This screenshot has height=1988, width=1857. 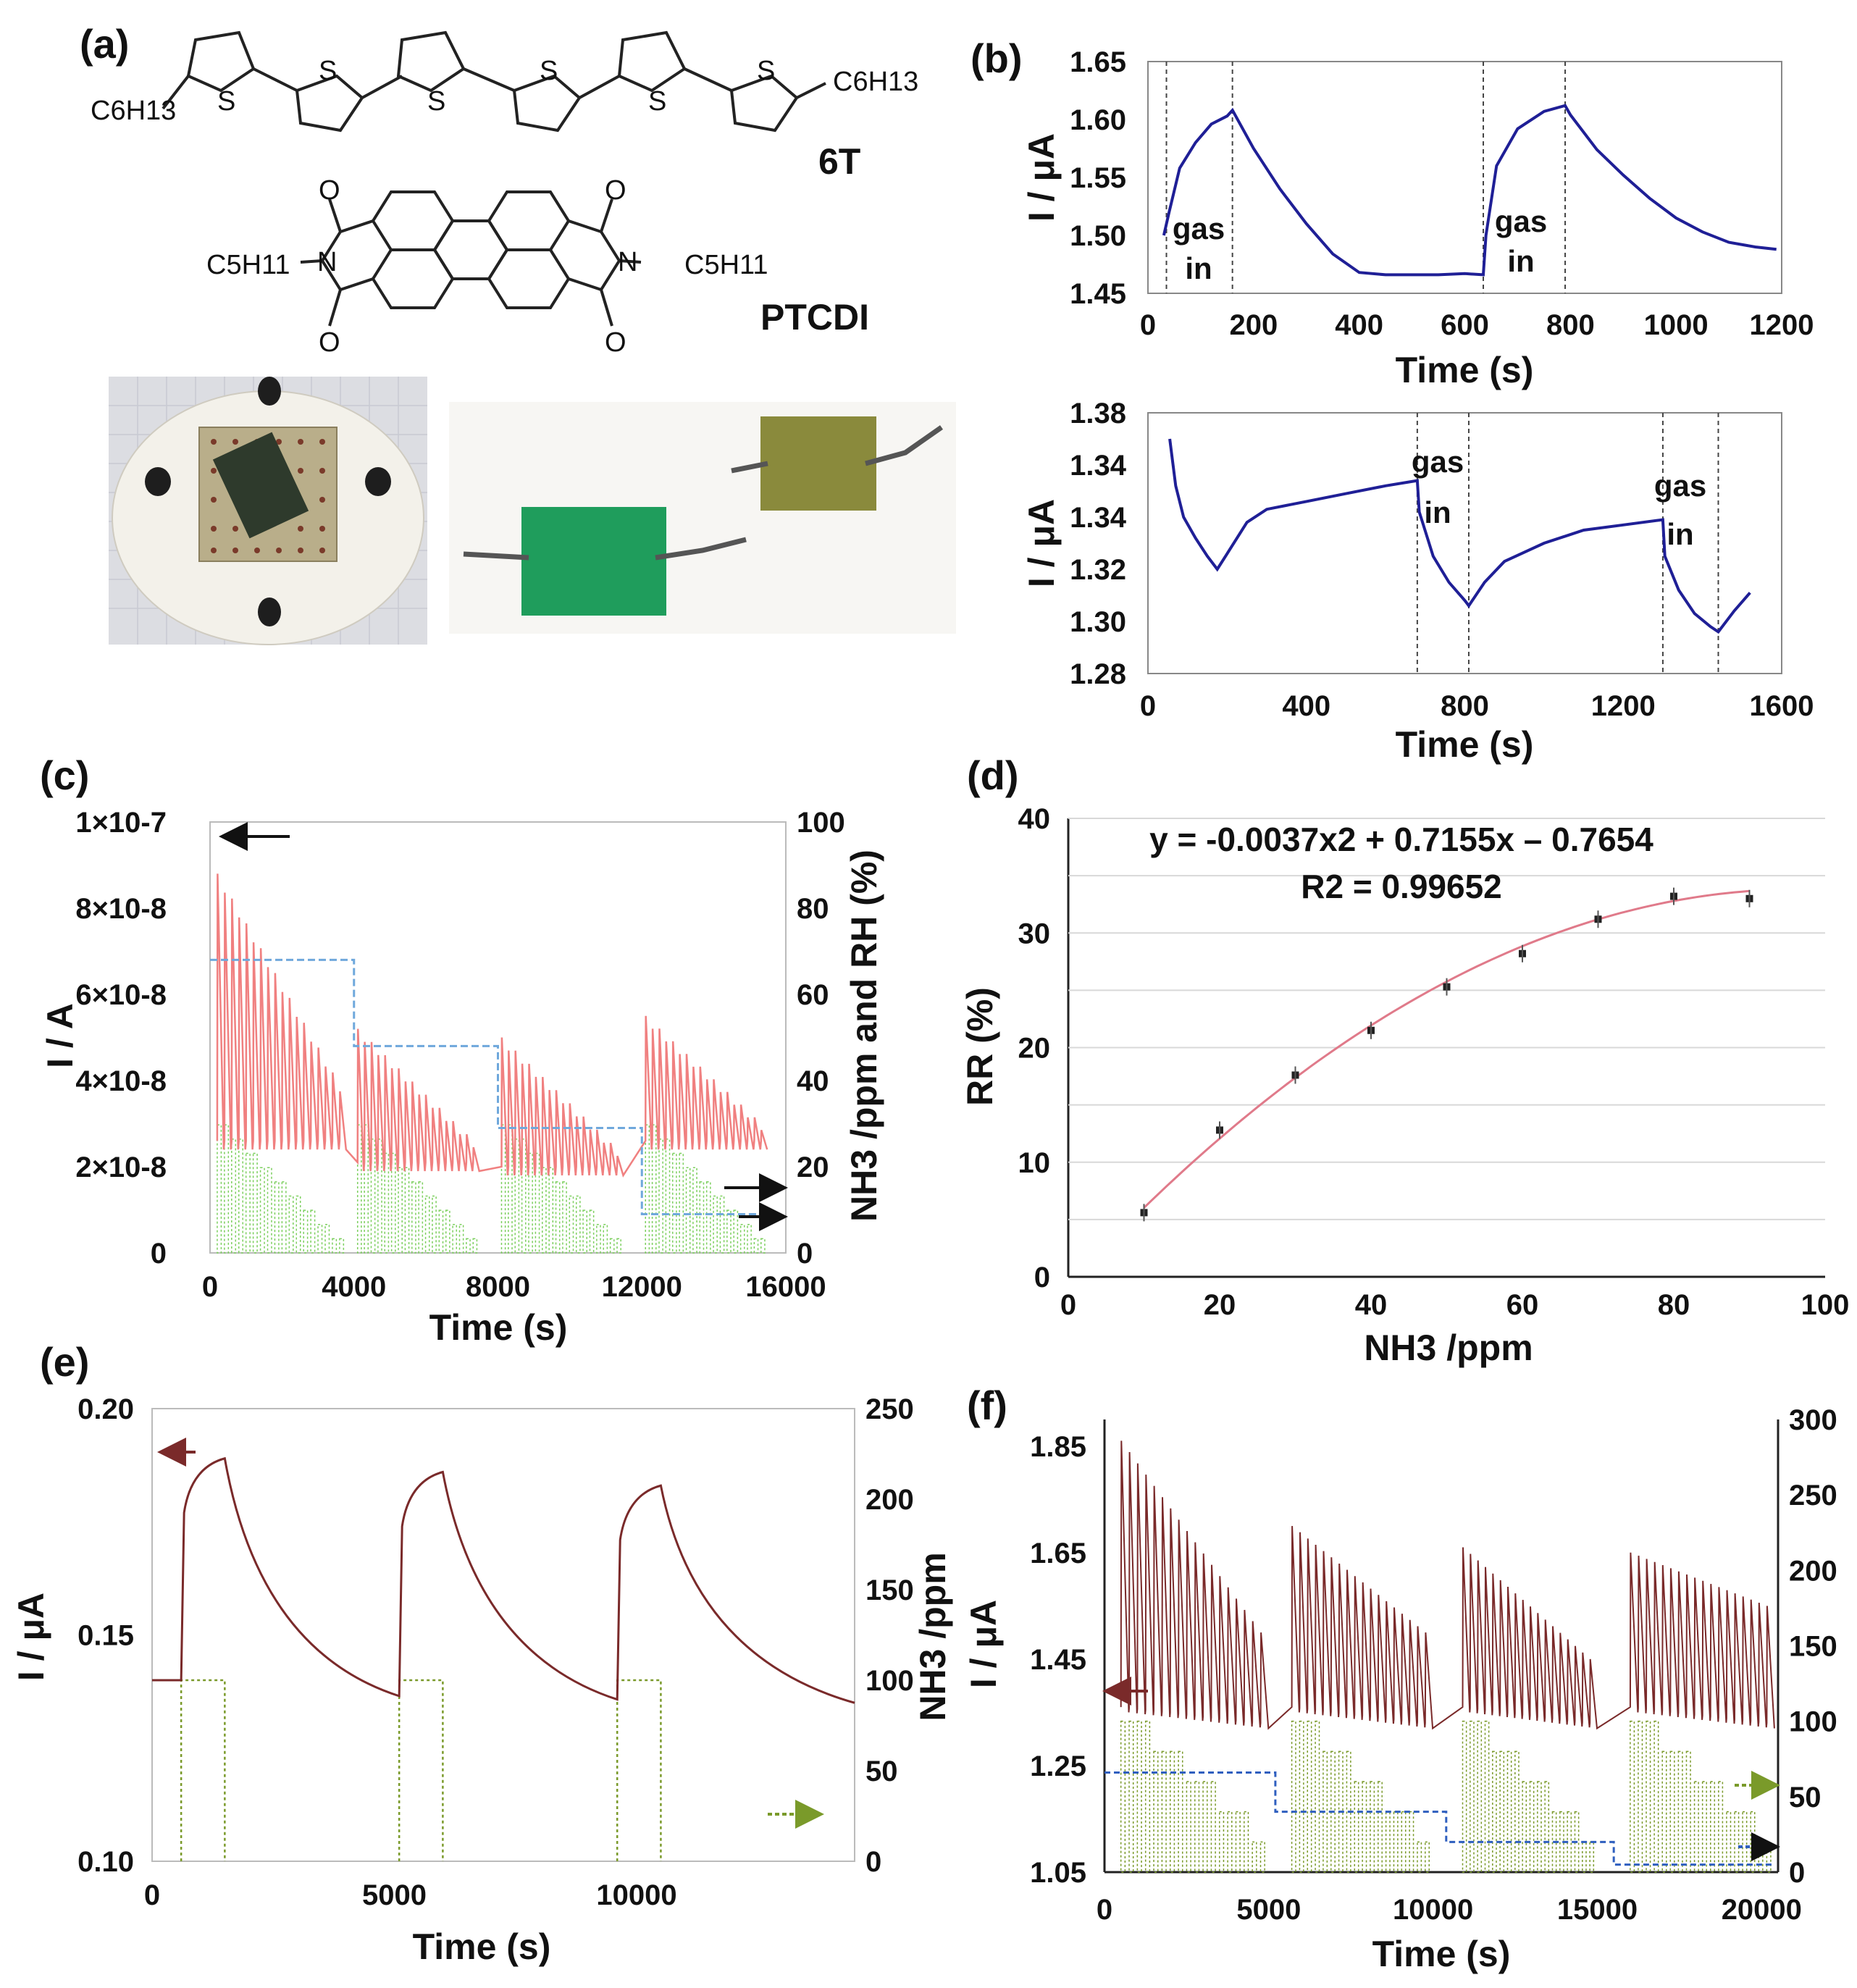 What do you see at coordinates (1442, 1954) in the screenshot?
I see `f-x-axis-title: Time (s)` at bounding box center [1442, 1954].